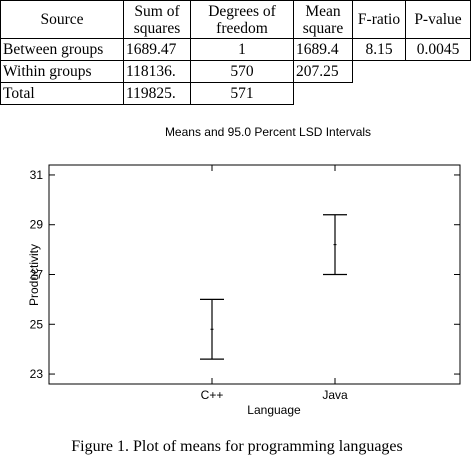 The width and height of the screenshot is (474, 457). Describe the element at coordinates (62, 49) in the screenshot. I see `table-cell: Between groups` at that location.